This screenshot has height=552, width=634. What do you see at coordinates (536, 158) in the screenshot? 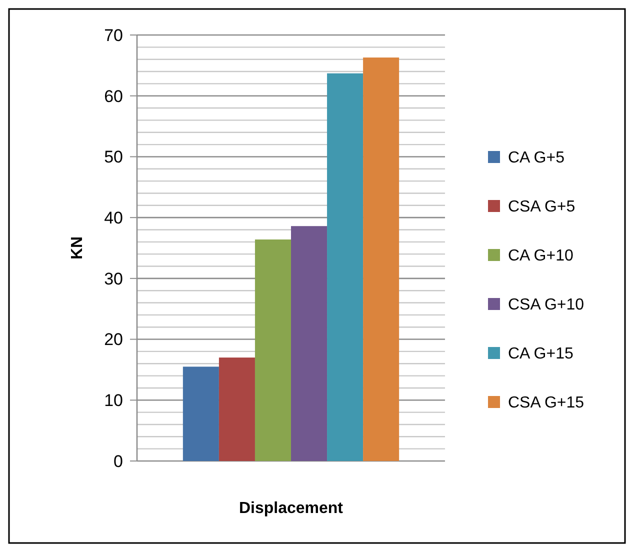
I see `legend-label: CA G+5` at bounding box center [536, 158].